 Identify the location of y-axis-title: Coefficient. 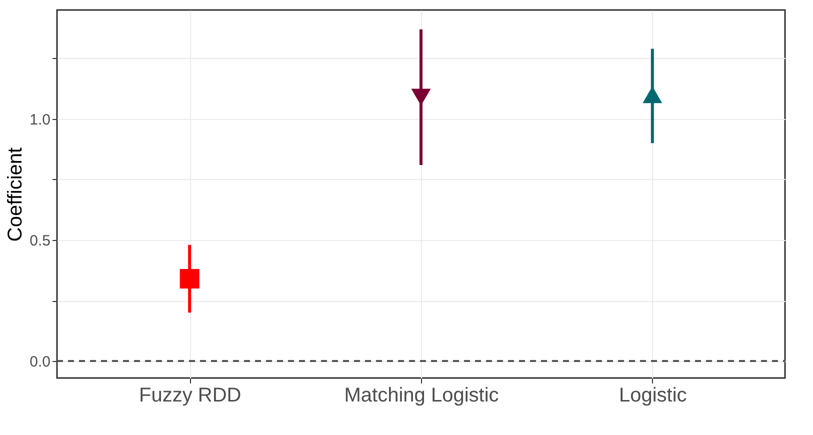
(15, 194).